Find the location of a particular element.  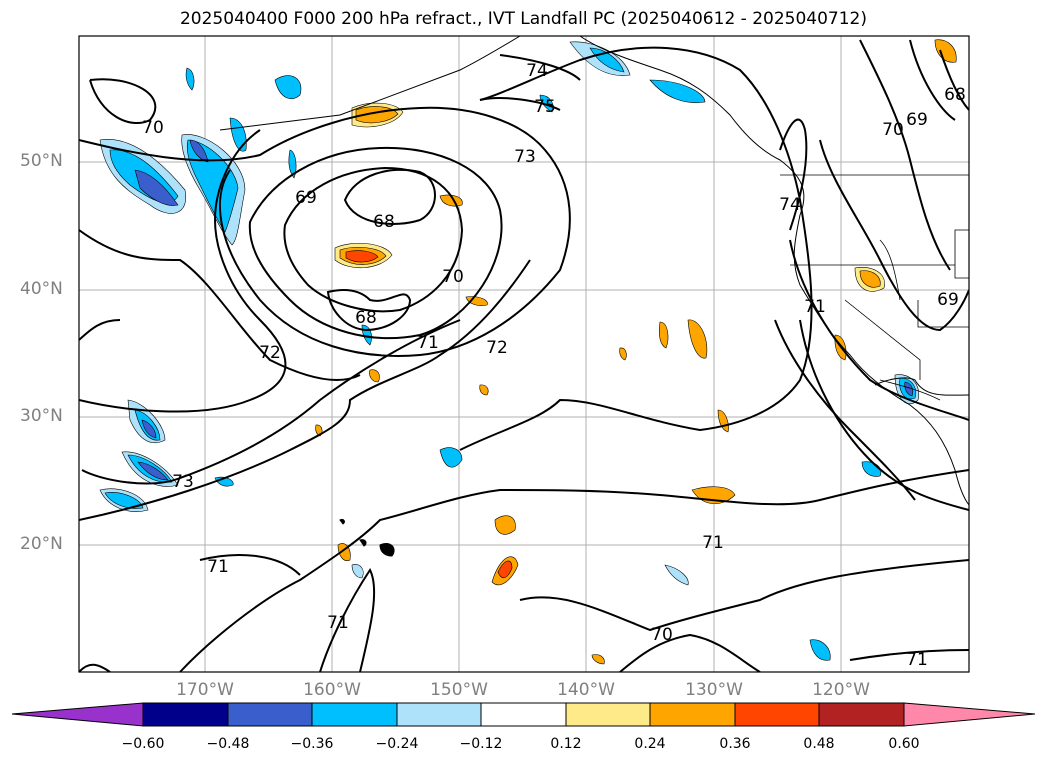

lat-label-30n: 30°N is located at coordinates (41, 416).